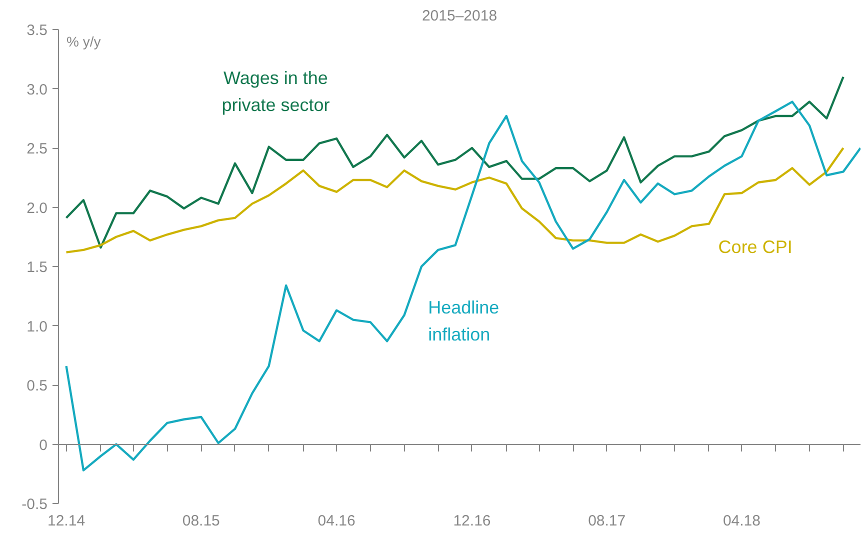 The image size is (862, 533). Describe the element at coordinates (37, 267) in the screenshot. I see `y-tick-label: 1.5` at that location.